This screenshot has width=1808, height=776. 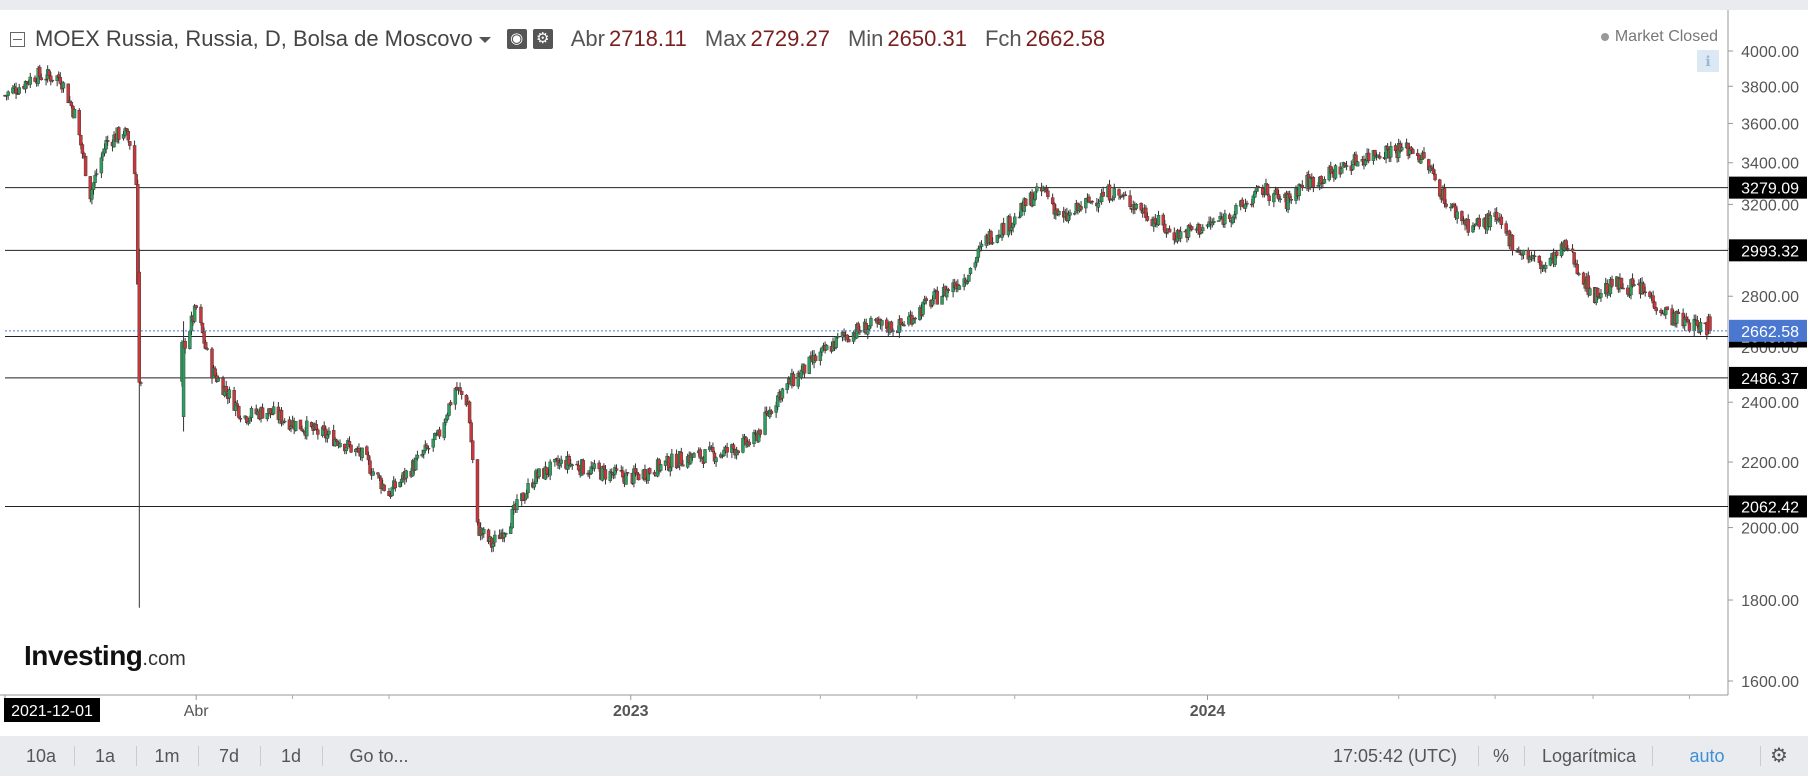 What do you see at coordinates (1770, 87) in the screenshot?
I see `y-tick-label: 3800.00` at bounding box center [1770, 87].